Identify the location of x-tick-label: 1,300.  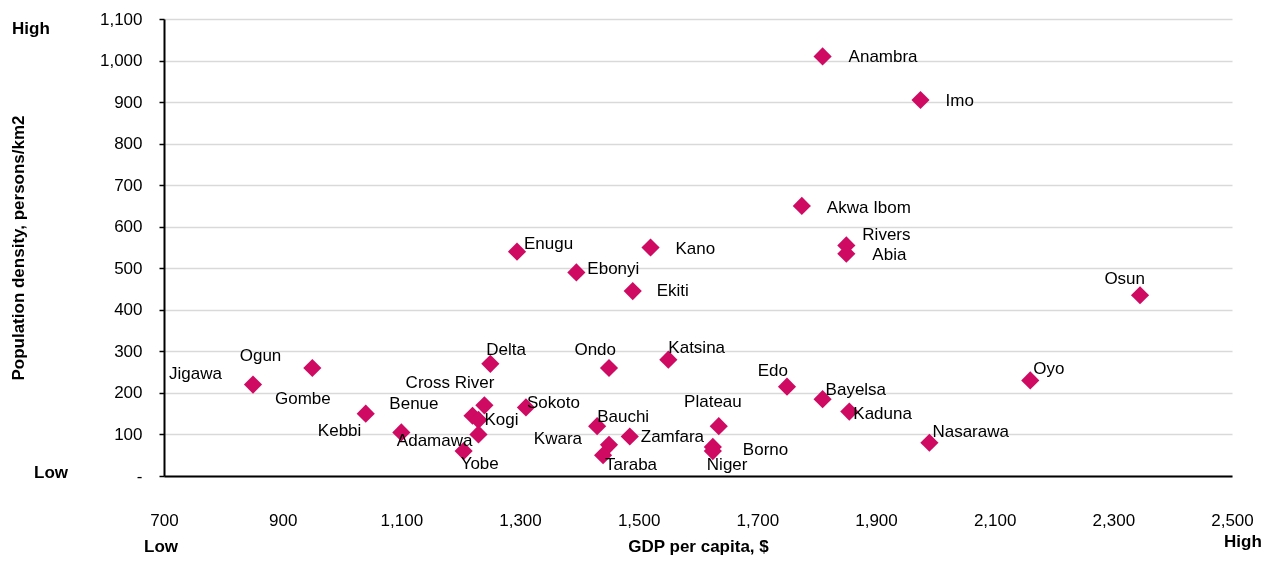
(520, 520).